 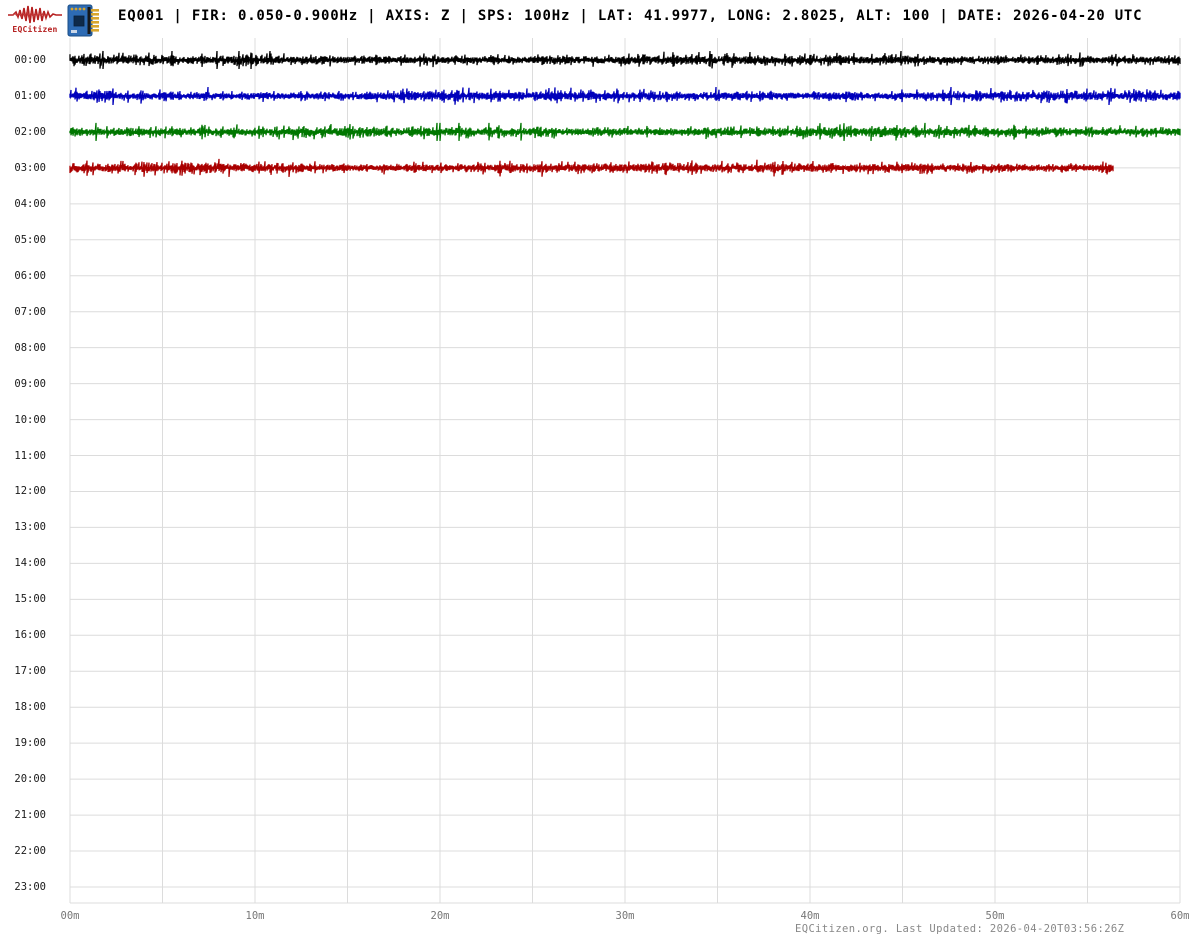 I want to click on hour-label-2300: 23:00, so click(x=30, y=887).